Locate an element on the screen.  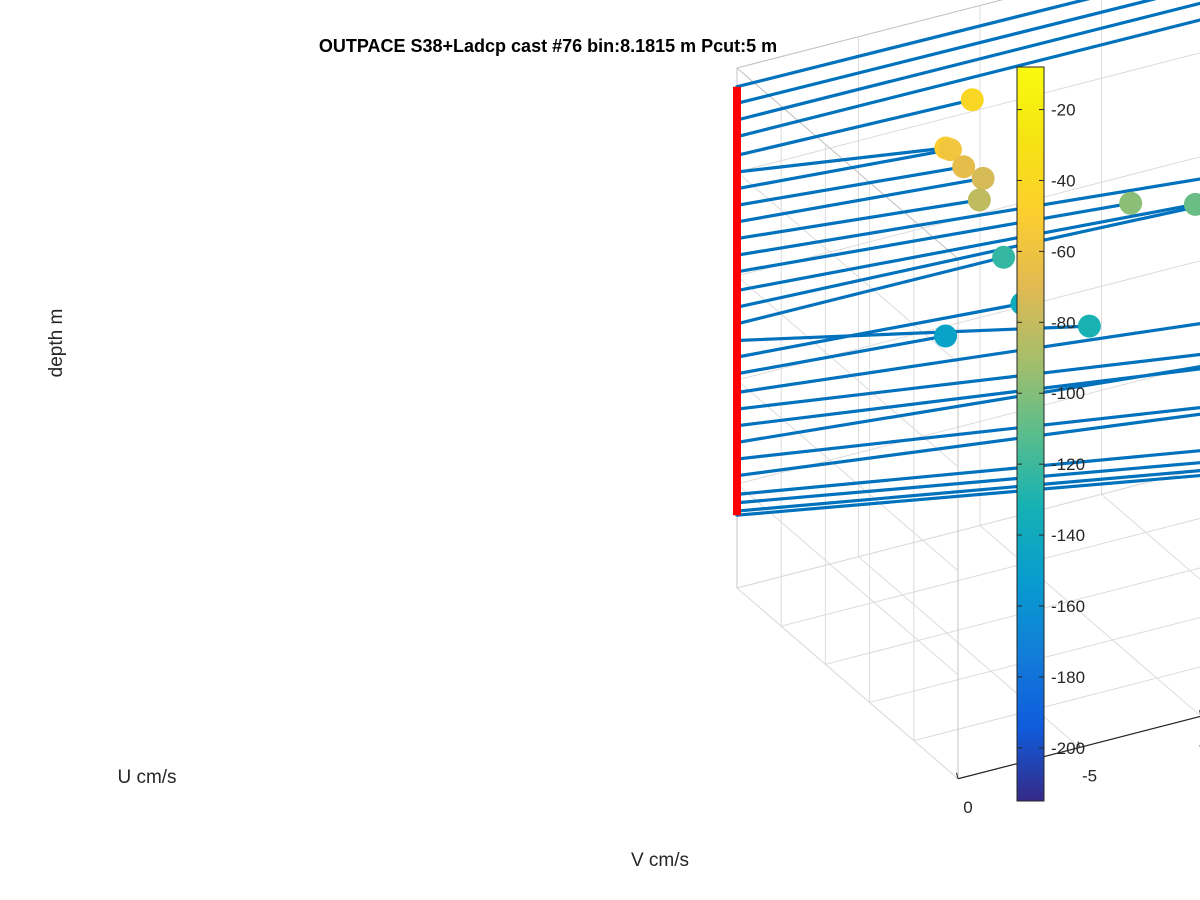
colorbar-gradient is located at coordinates (1030, 434).